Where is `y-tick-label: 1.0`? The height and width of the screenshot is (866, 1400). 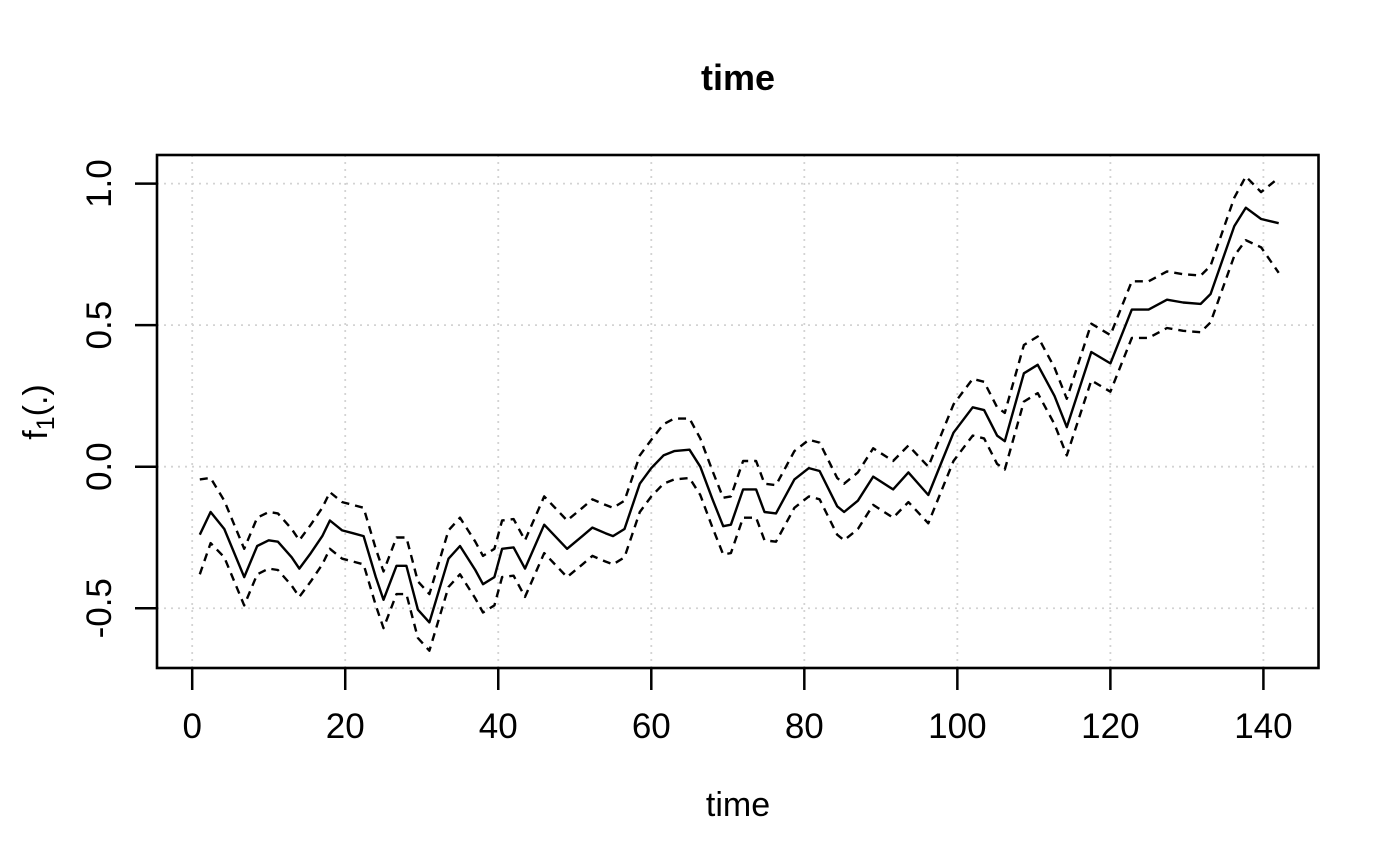 y-tick-label: 1.0 is located at coordinates (99, 183).